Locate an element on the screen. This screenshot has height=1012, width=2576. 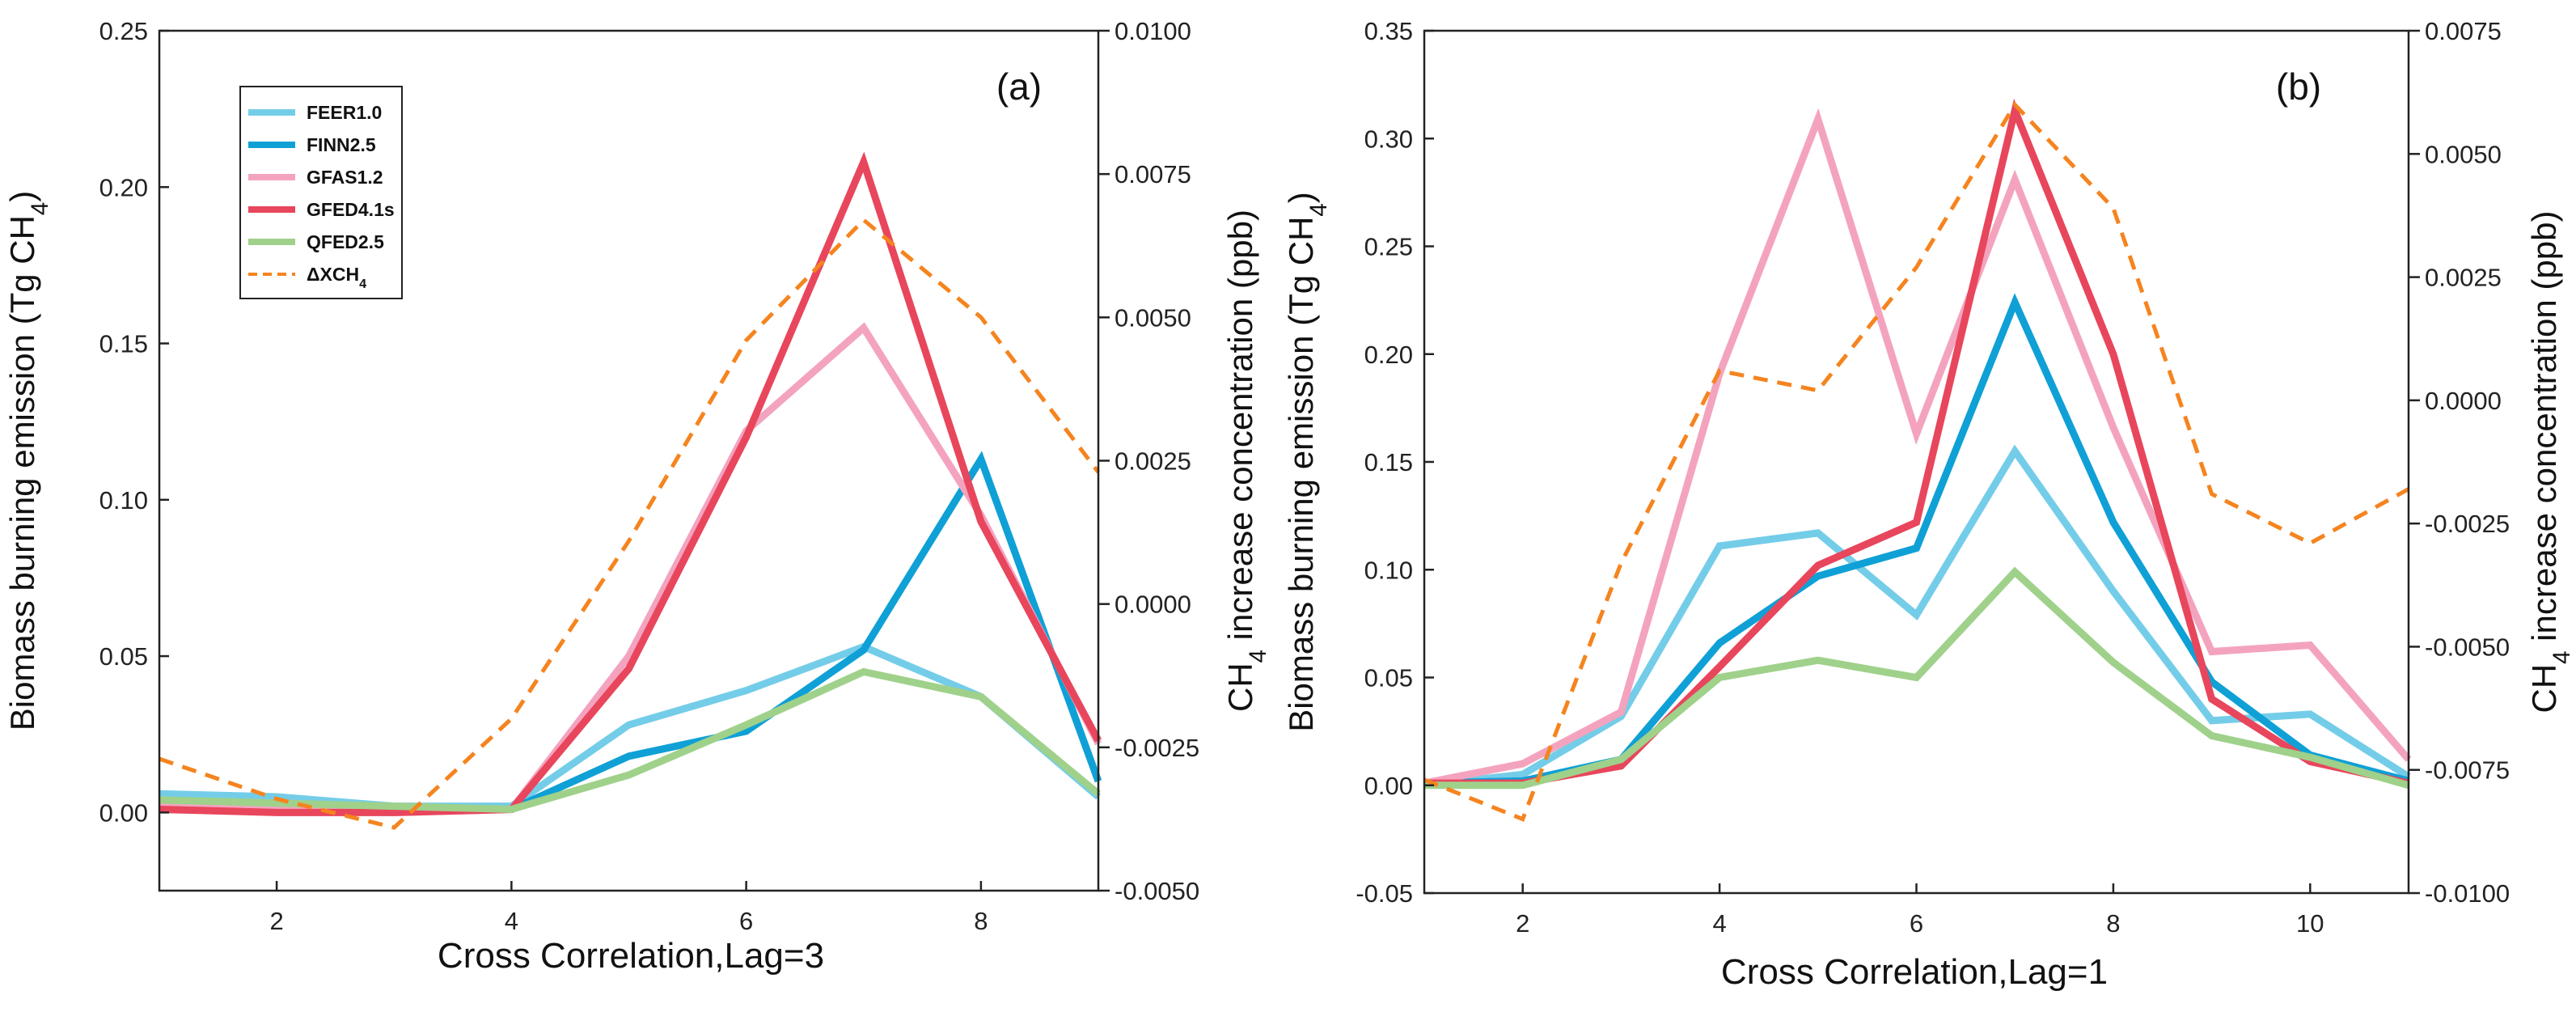
x-tick-label: 10 is located at coordinates (2310, 923).